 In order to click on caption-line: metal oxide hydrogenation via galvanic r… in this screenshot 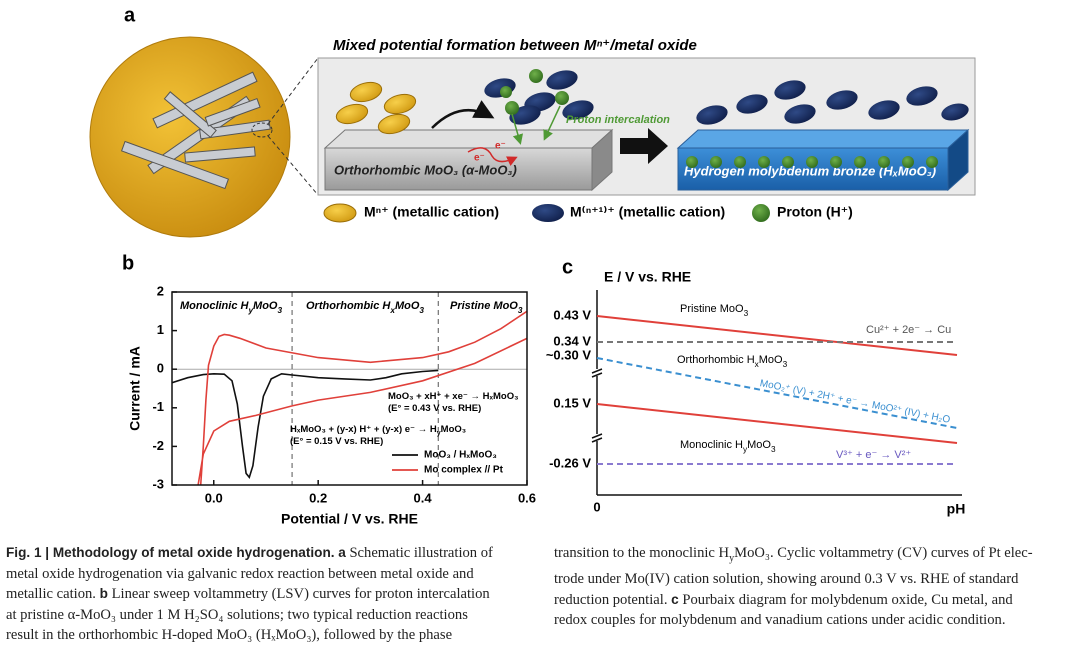, I will do `click(249, 574)`.